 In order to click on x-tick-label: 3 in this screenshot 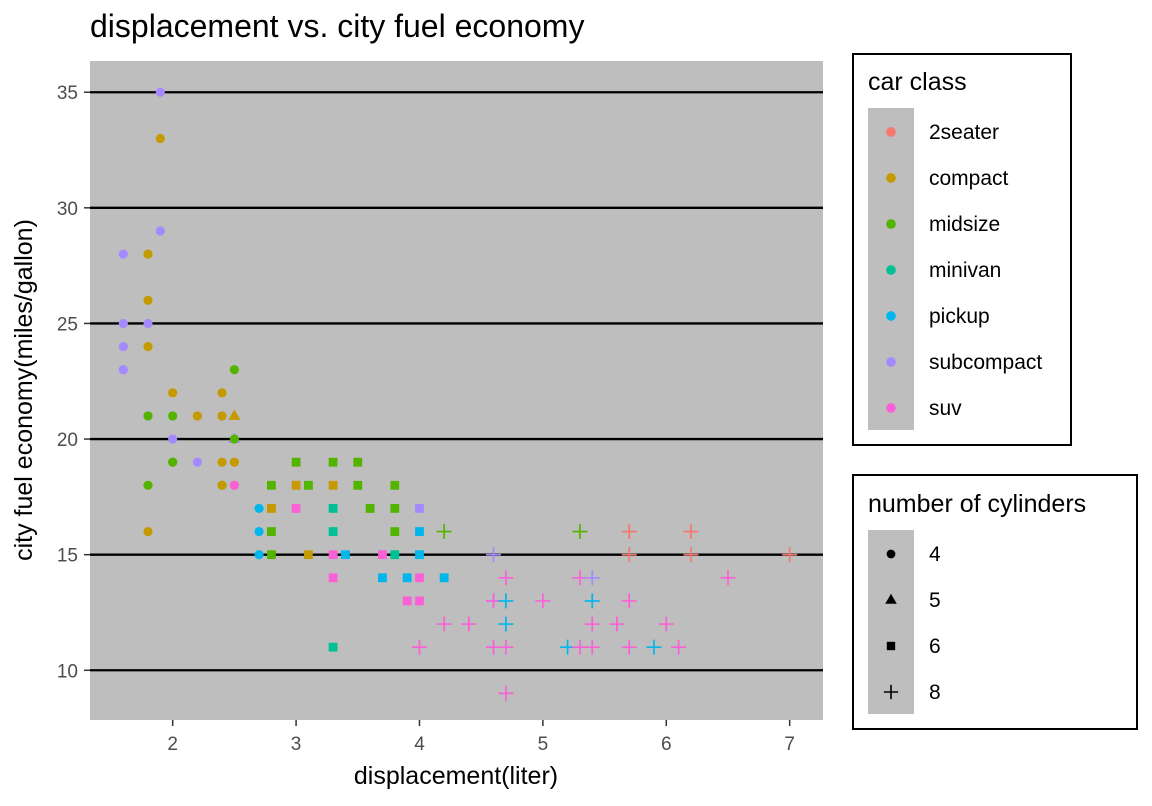, I will do `click(296, 744)`.